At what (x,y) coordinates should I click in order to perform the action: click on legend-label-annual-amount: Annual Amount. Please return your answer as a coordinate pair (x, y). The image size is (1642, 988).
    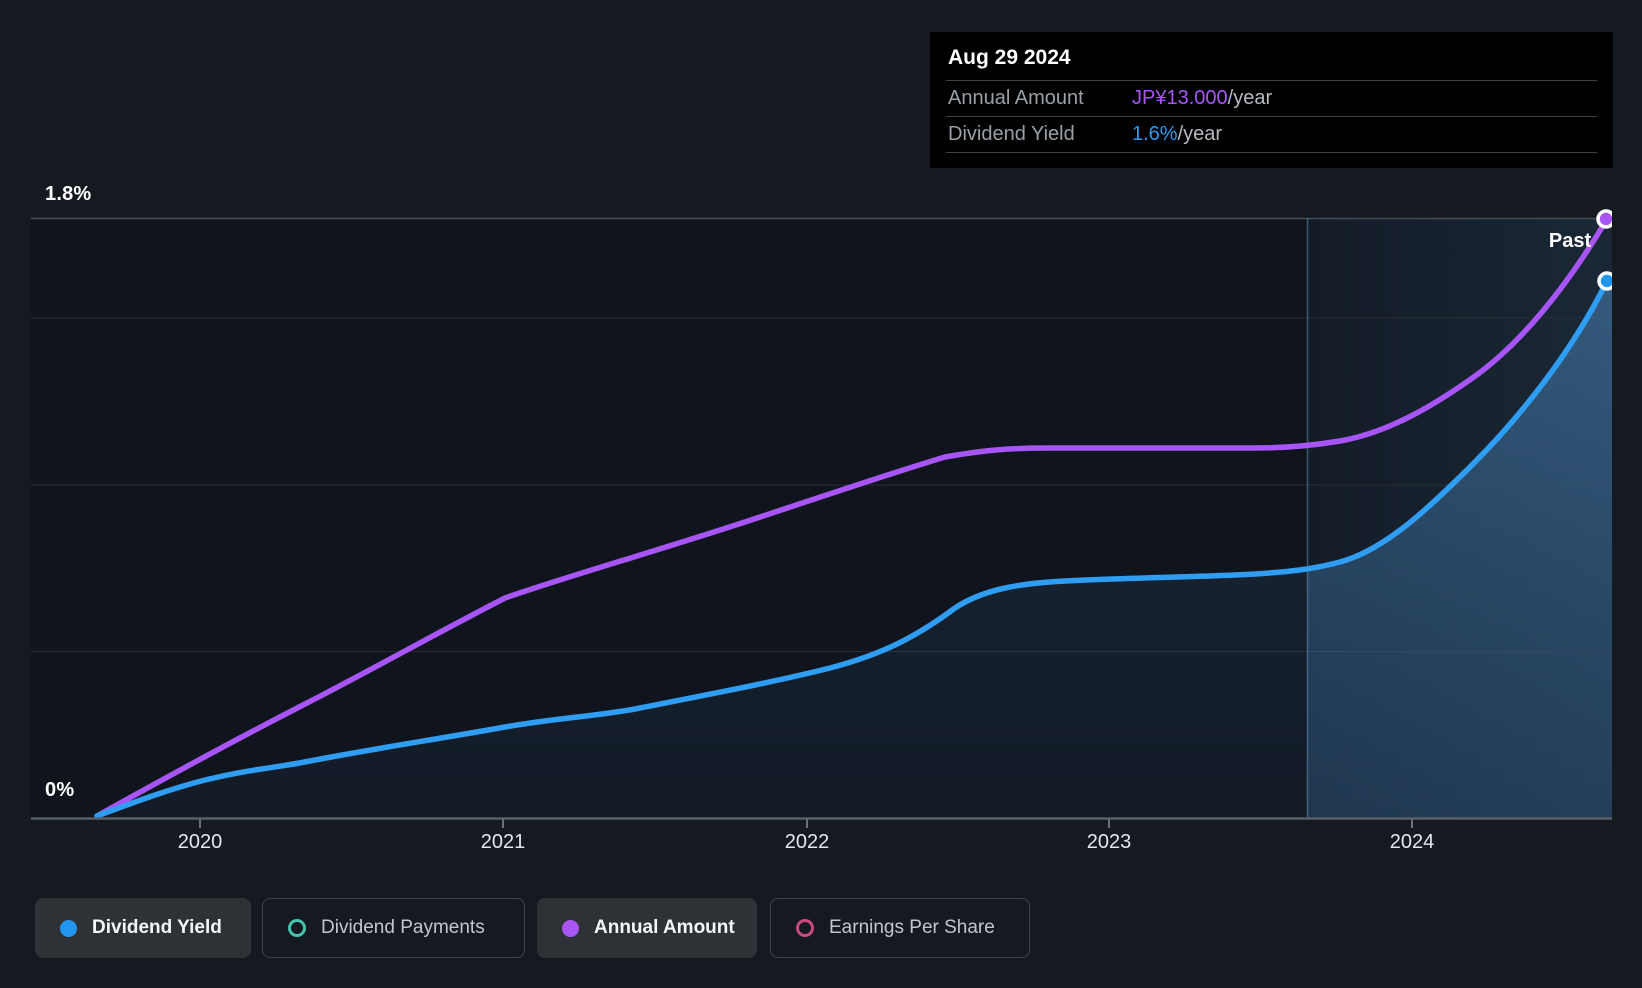
    Looking at the image, I should click on (664, 927).